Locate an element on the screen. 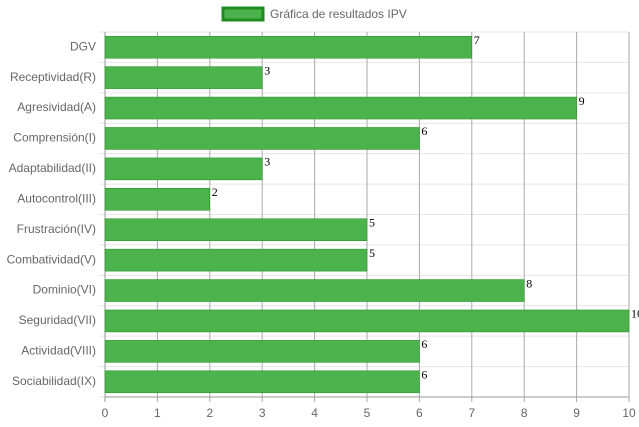  x-tick-label: 2 is located at coordinates (209, 413).